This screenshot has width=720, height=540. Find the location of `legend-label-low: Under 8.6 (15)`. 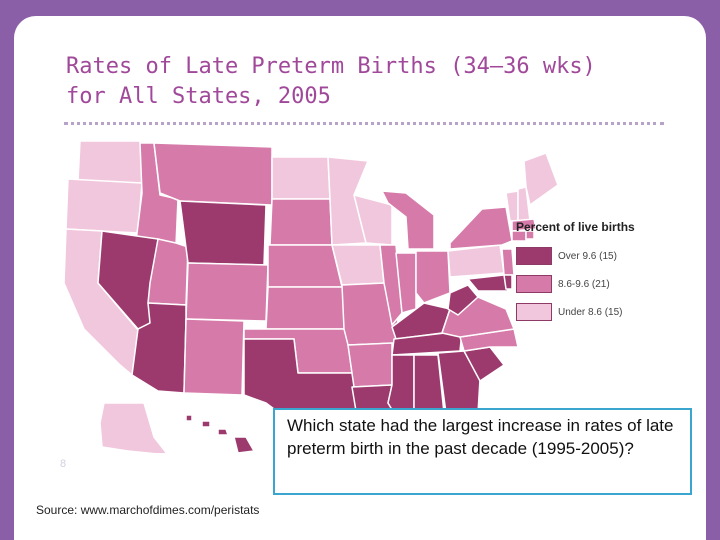

legend-label-low: Under 8.6 (15) is located at coordinates (590, 312).